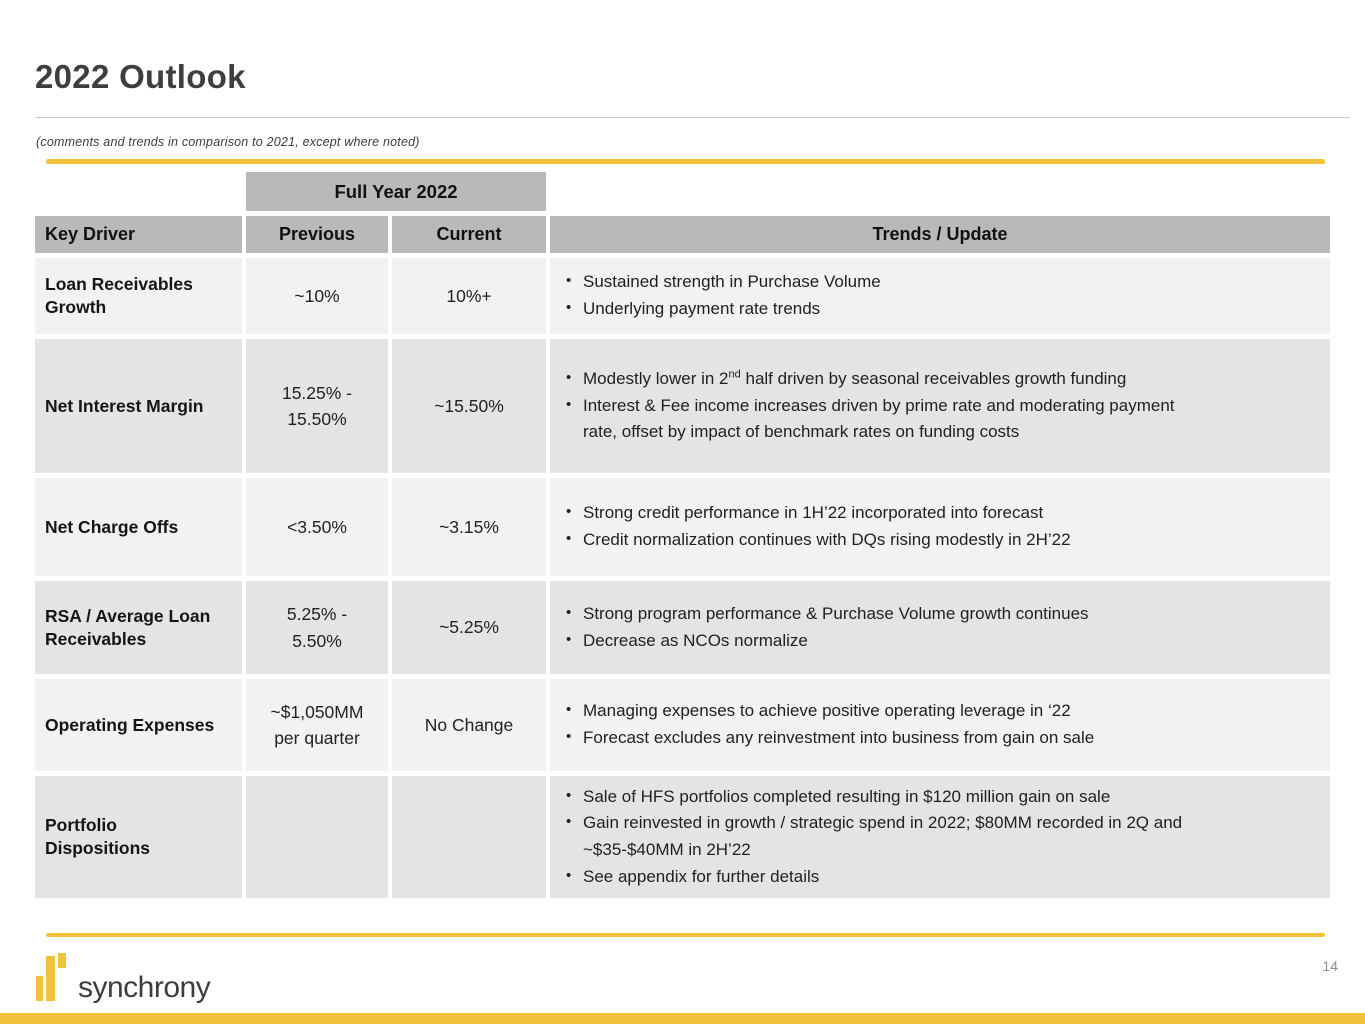  What do you see at coordinates (469, 406) in the screenshot?
I see `current-cell: ~15.50%` at bounding box center [469, 406].